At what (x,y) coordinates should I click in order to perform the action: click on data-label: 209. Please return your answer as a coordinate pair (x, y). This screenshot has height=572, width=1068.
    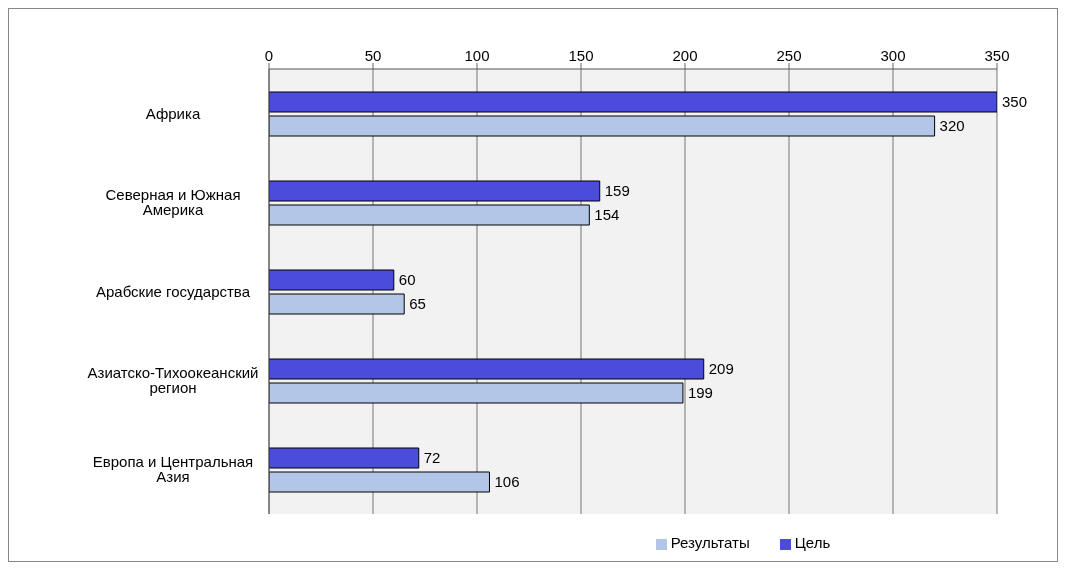
    Looking at the image, I should click on (721, 369).